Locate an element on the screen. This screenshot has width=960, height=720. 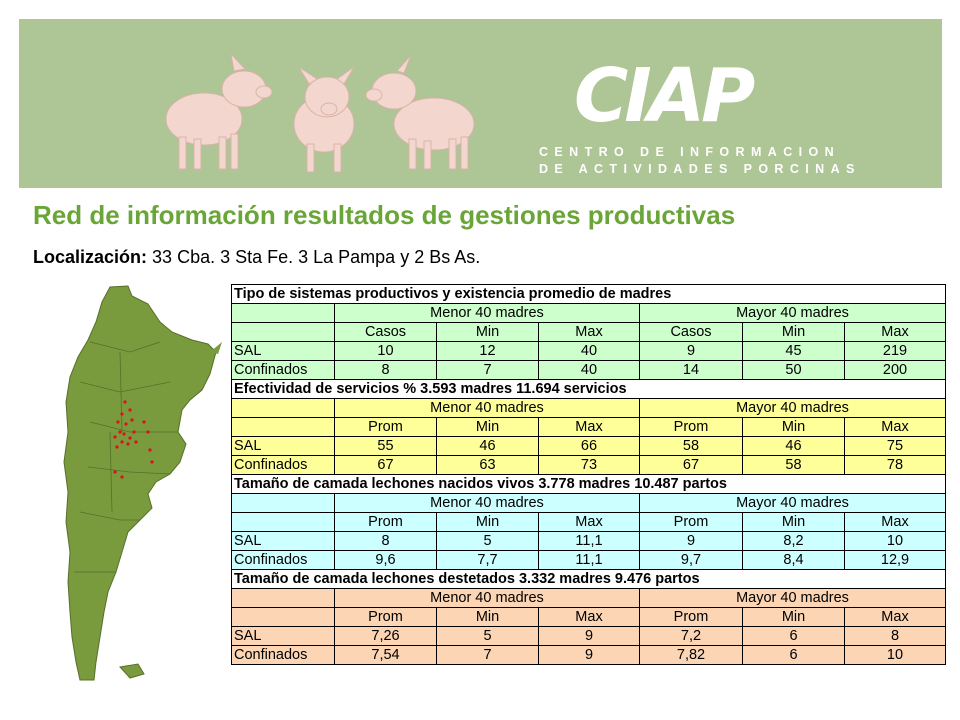
table-cell: 7,7 is located at coordinates (487, 560).